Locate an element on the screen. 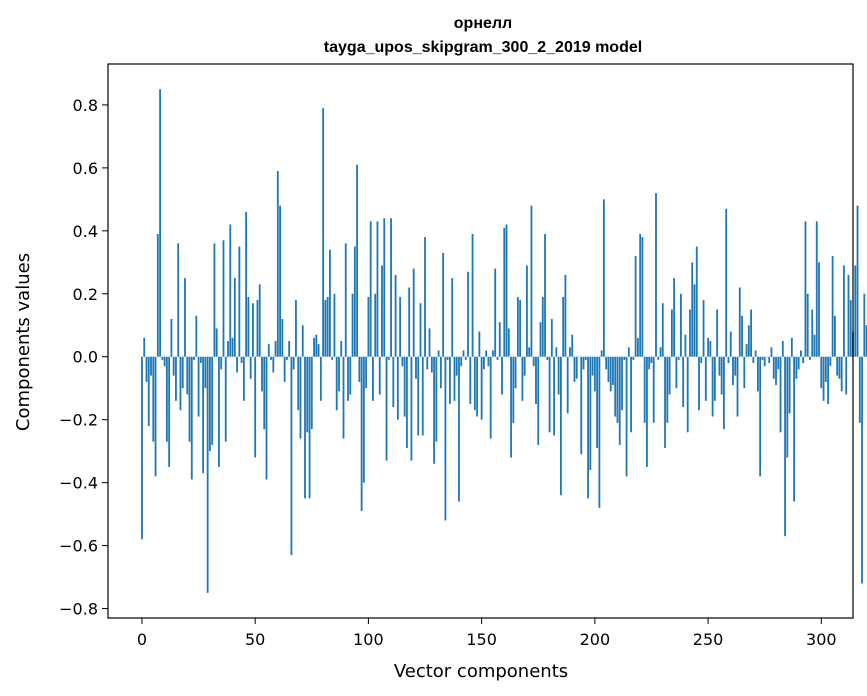 Image resolution: width=867 pixels, height=696 pixels. y-tick-label: 0.2 is located at coordinates (85, 294).